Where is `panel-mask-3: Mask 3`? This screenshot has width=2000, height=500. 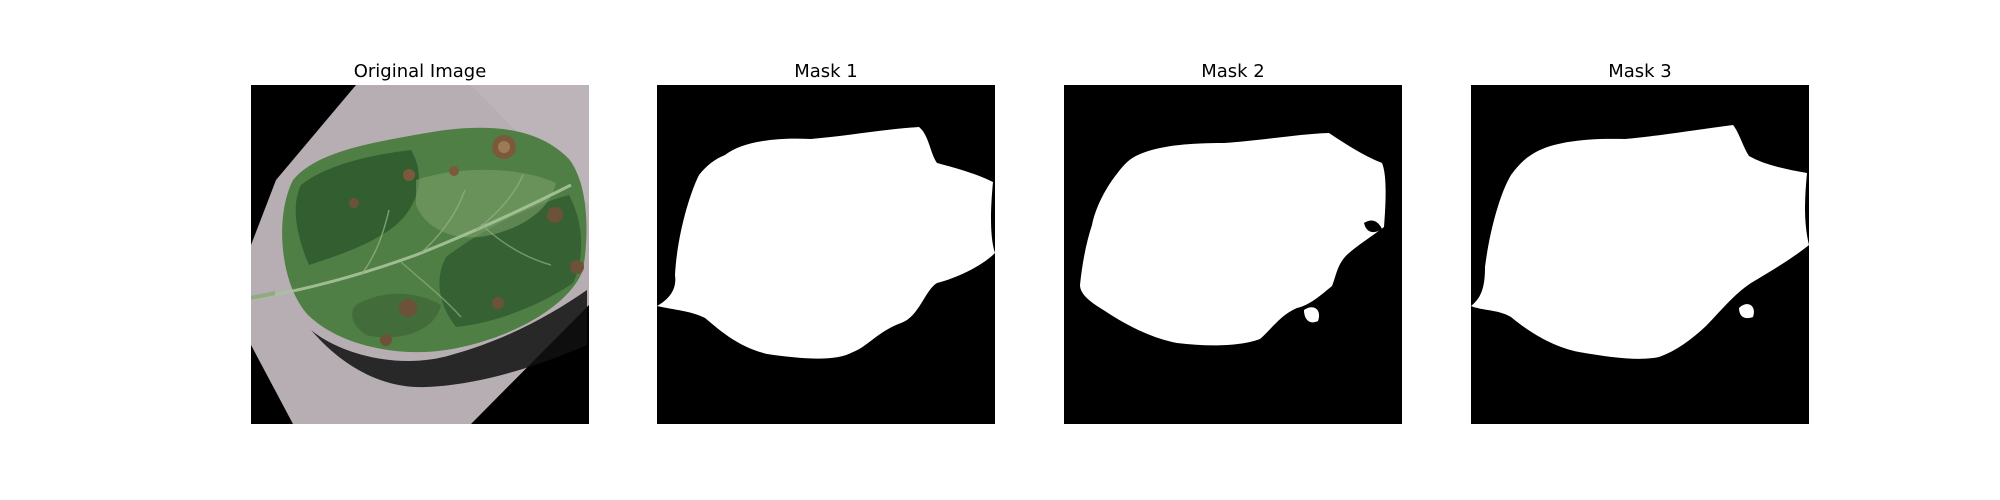
panel-mask-3: Mask 3 is located at coordinates (1640, 242).